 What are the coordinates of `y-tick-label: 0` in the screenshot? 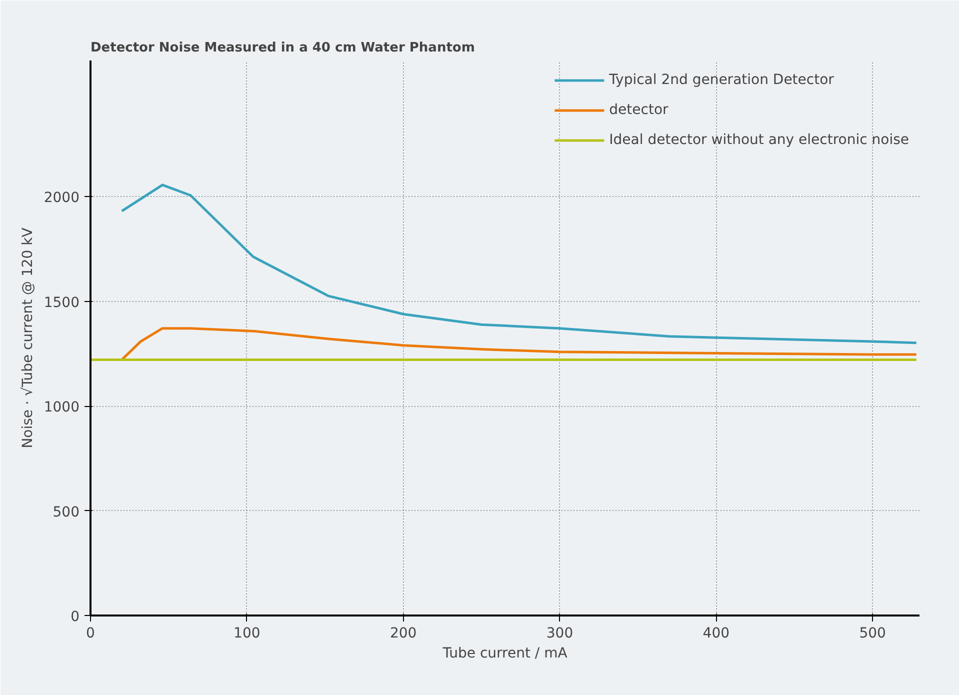 It's located at (75, 617).